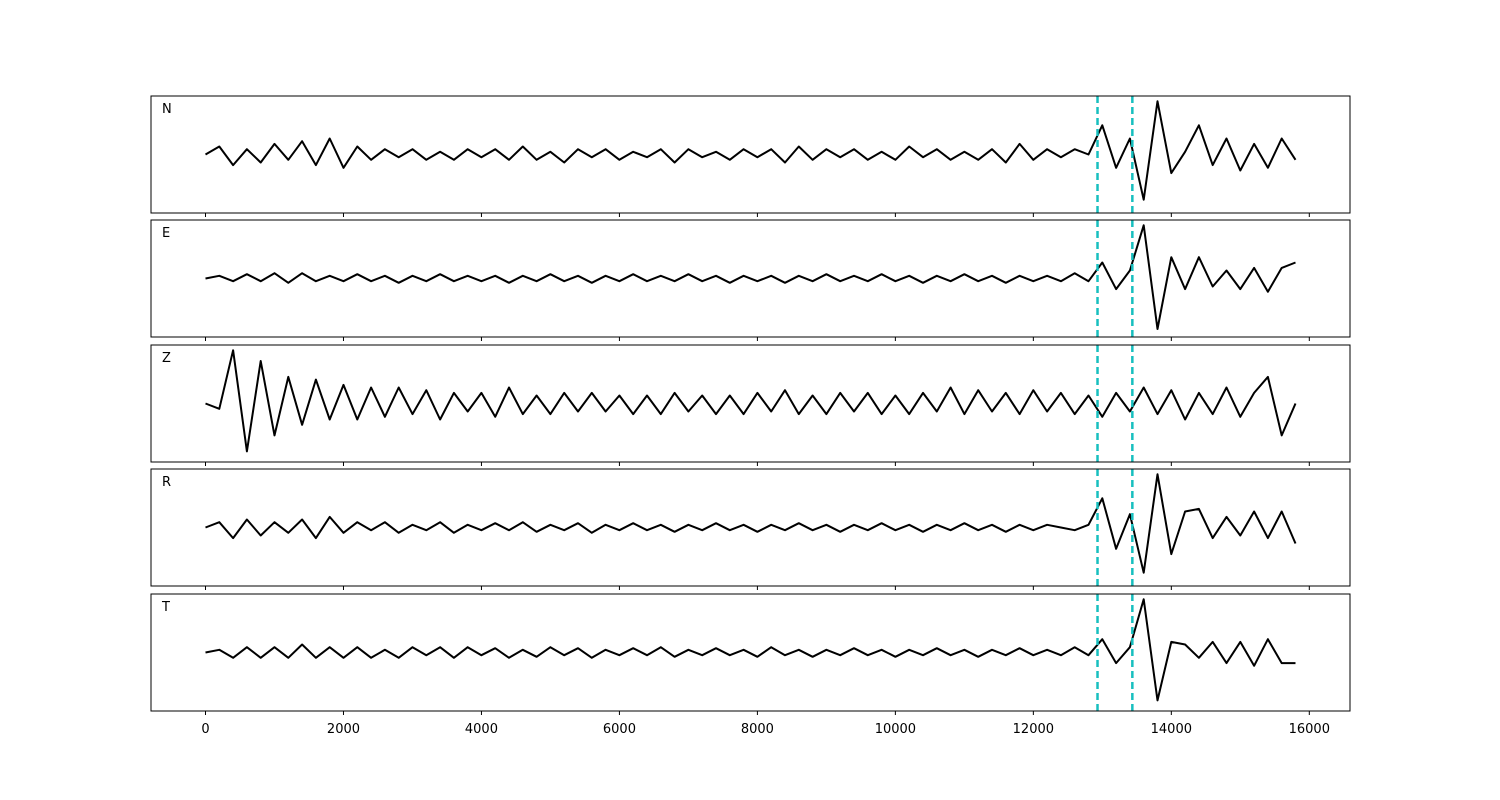 Image resolution: width=1500 pixels, height=800 pixels. I want to click on panel-label: R, so click(166, 482).